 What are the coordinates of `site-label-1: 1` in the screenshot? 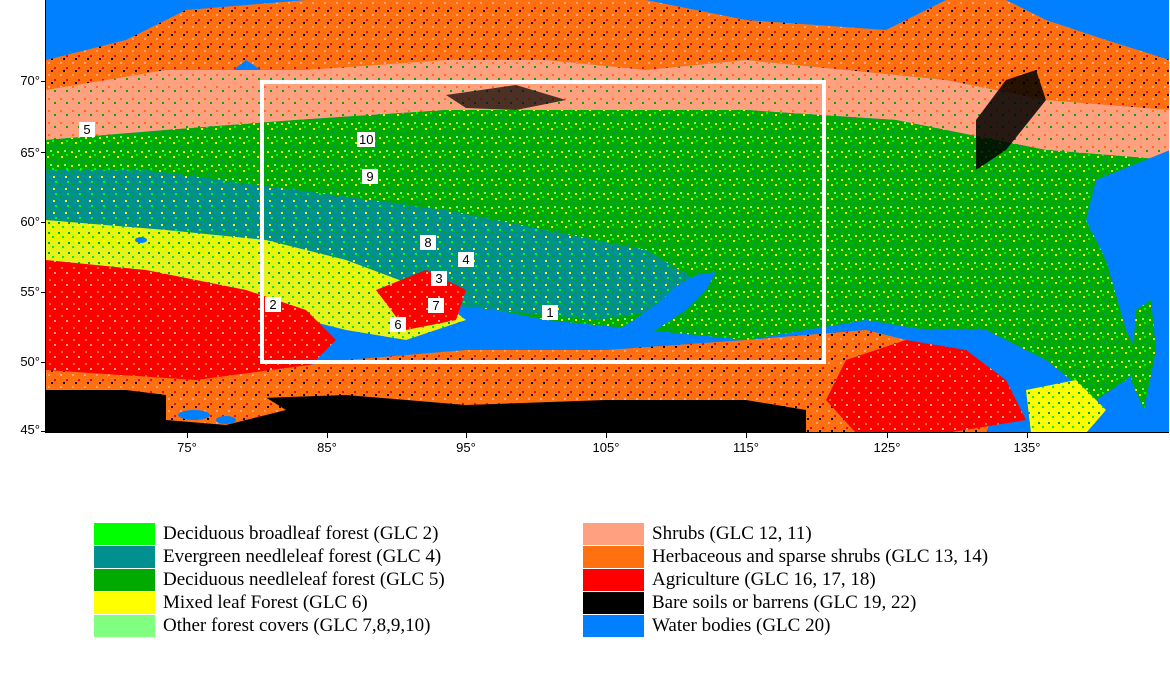 It's located at (550, 312).